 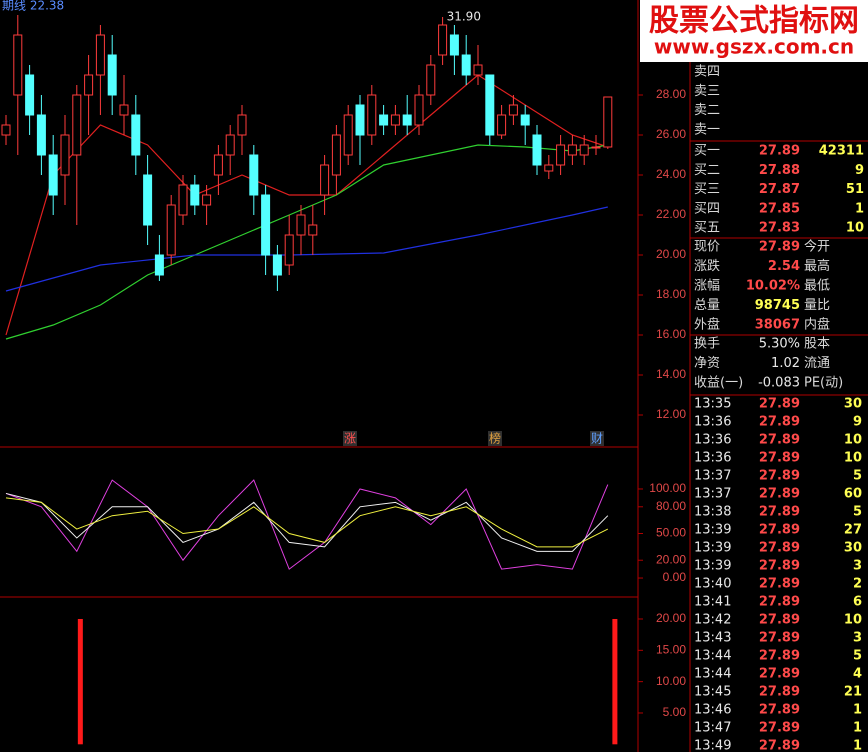 What do you see at coordinates (853, 692) in the screenshot?
I see `trade-volume: 21` at bounding box center [853, 692].